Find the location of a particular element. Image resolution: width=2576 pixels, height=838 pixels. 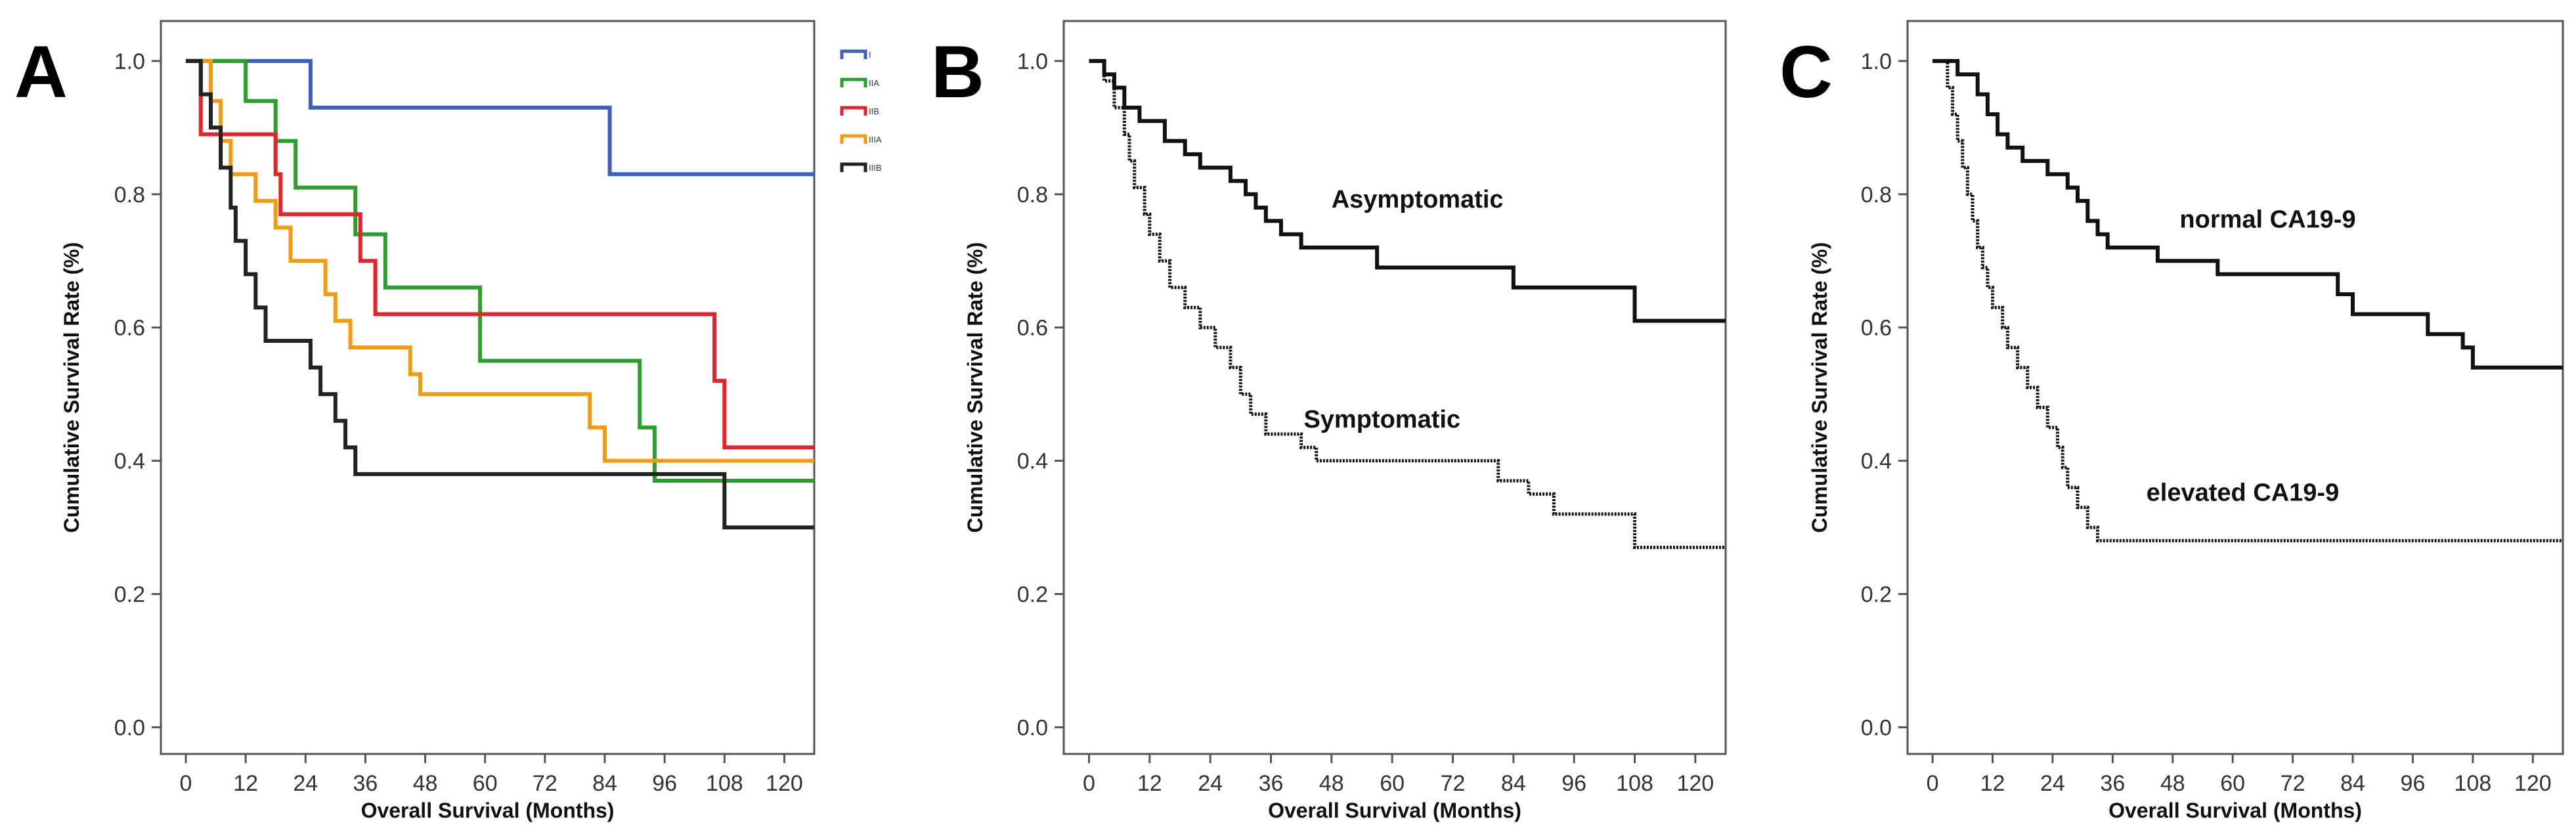

panel-letter: A is located at coordinates (41, 72).